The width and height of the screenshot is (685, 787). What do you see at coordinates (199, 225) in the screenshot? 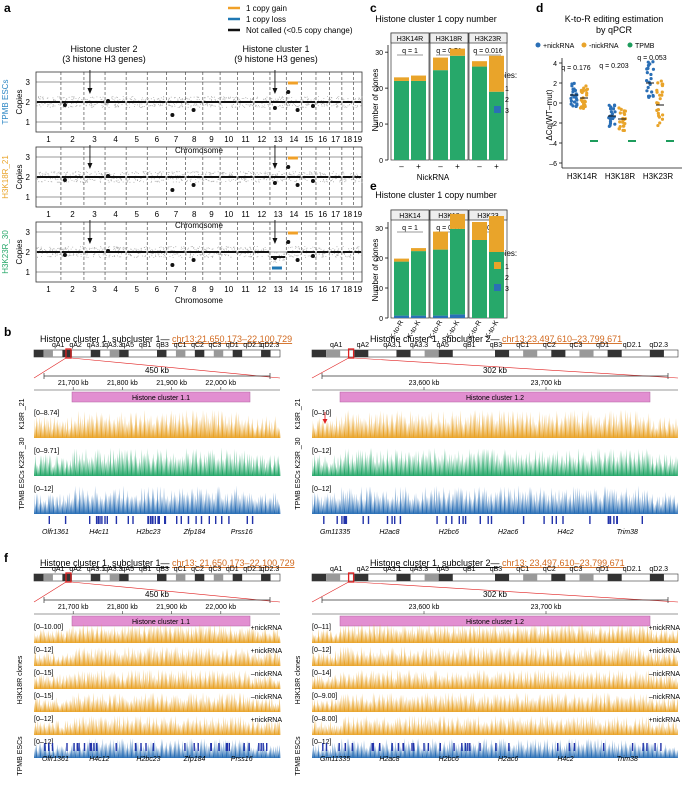
I see `cnv-xlabel: Chromosome` at bounding box center [199, 225].